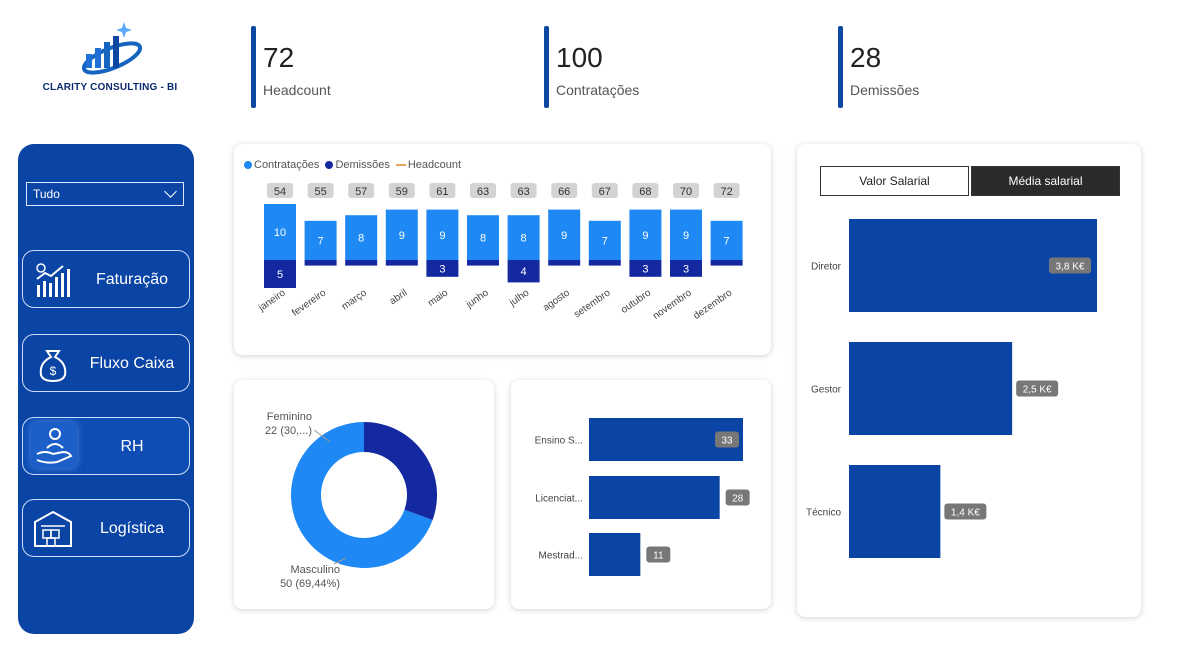 The image size is (1200, 663). I want to click on legend-item: Contratações, so click(281, 165).